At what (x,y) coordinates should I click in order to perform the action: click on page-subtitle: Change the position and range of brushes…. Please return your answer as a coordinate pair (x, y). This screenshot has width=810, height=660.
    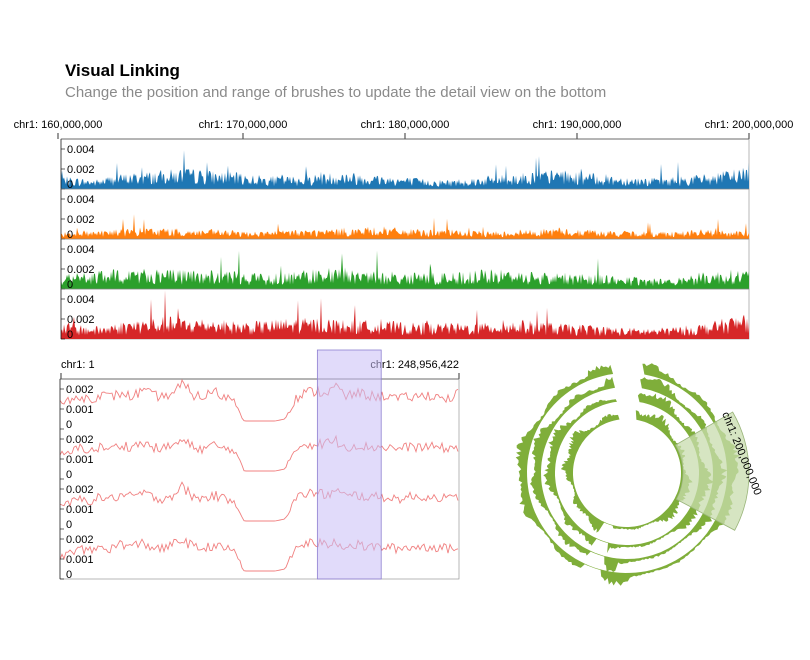
    Looking at the image, I should click on (336, 92).